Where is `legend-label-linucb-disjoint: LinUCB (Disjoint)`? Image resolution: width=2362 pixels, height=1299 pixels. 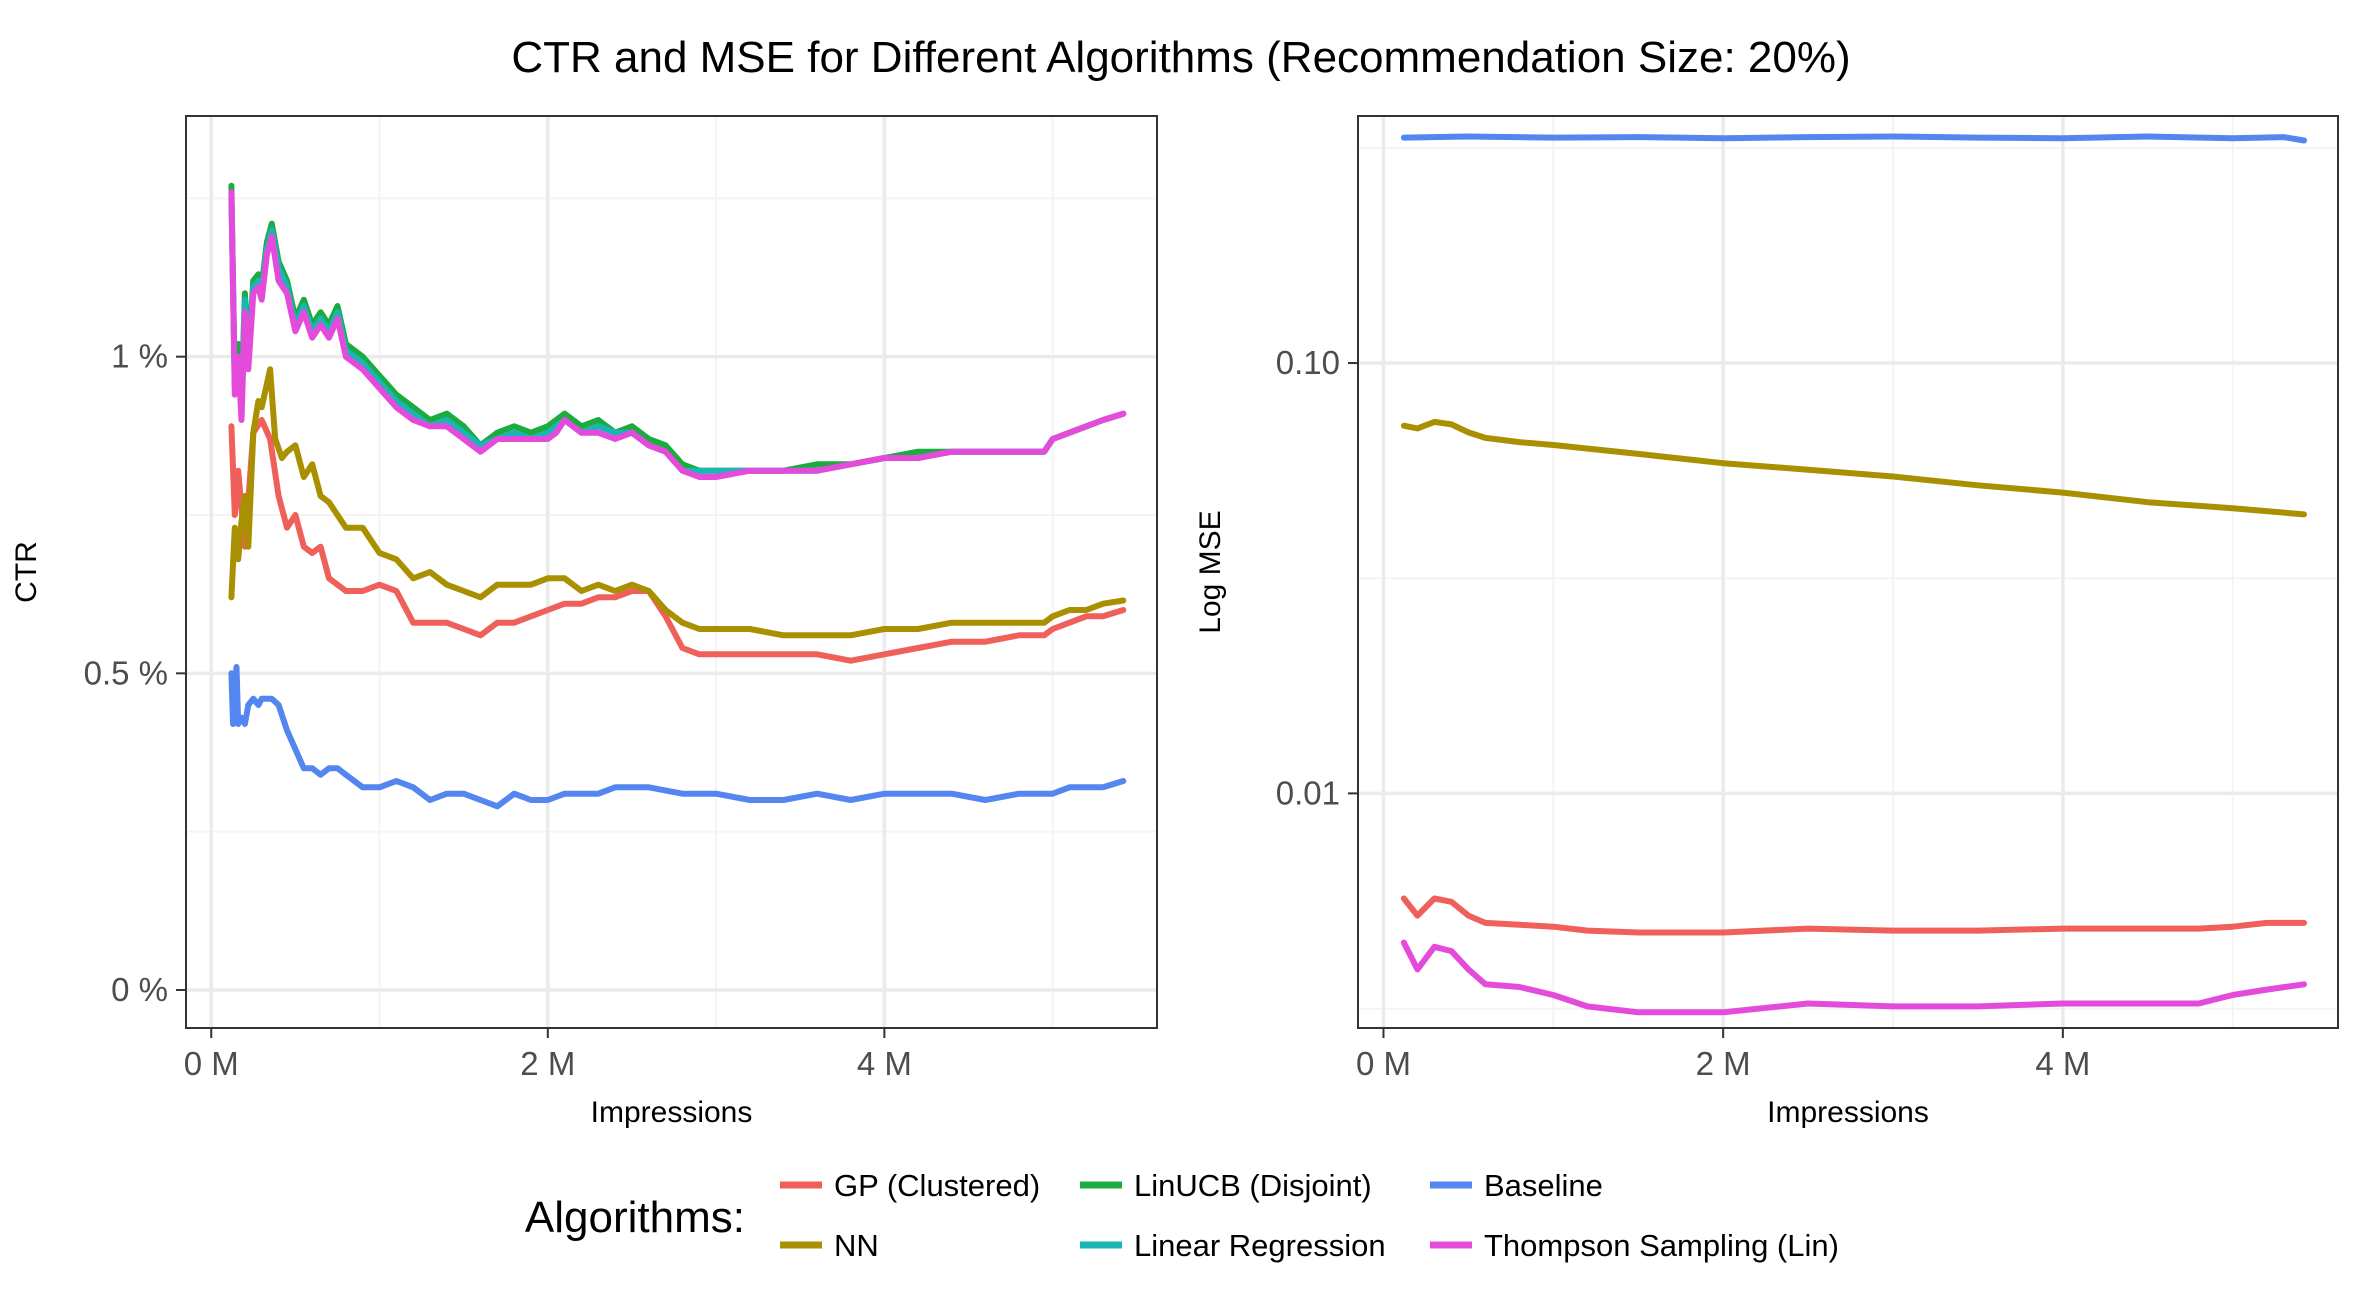 legend-label-linucb-disjoint: LinUCB (Disjoint) is located at coordinates (1253, 1185).